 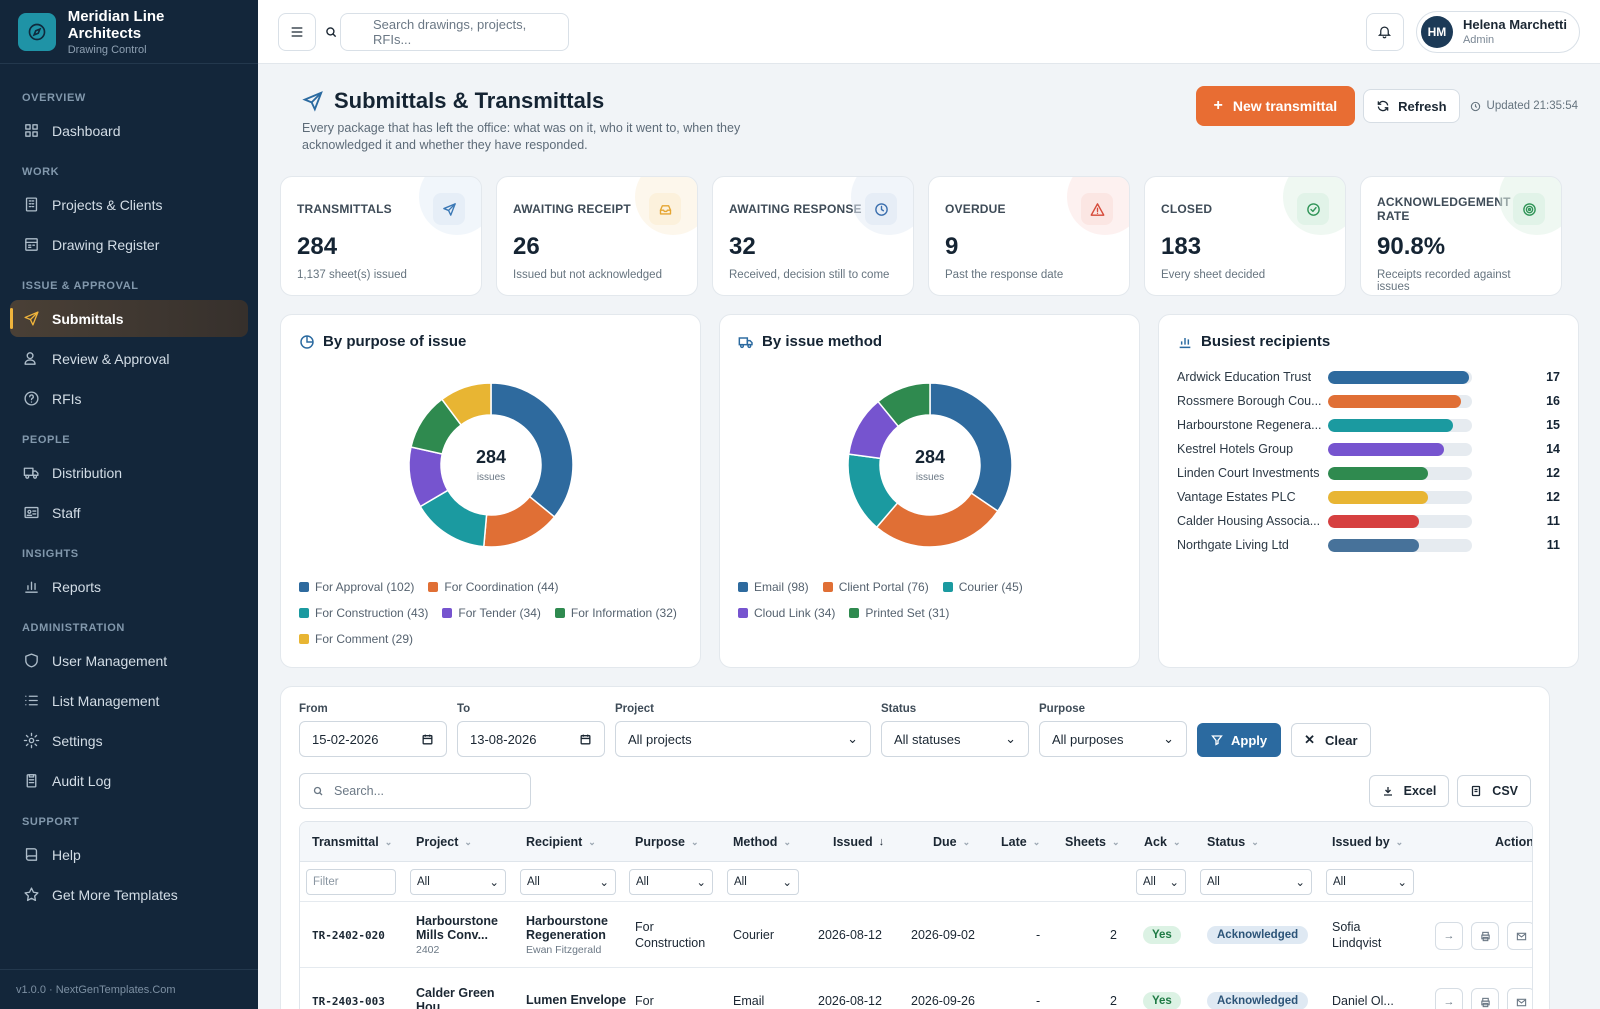 What do you see at coordinates (1513, 842) in the screenshot?
I see `column-header: Actions` at bounding box center [1513, 842].